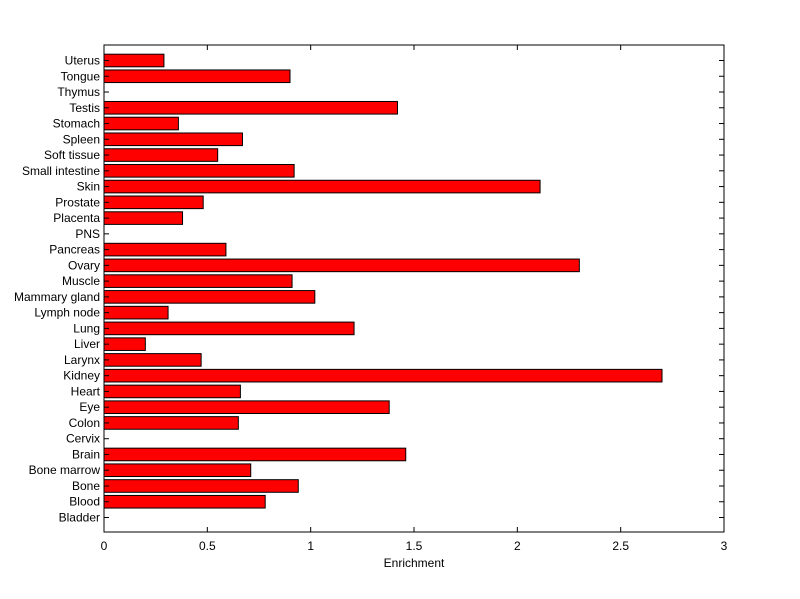 The image size is (800, 599). What do you see at coordinates (67, 313) in the screenshot?
I see `y-tick-label: Lymph node` at bounding box center [67, 313].